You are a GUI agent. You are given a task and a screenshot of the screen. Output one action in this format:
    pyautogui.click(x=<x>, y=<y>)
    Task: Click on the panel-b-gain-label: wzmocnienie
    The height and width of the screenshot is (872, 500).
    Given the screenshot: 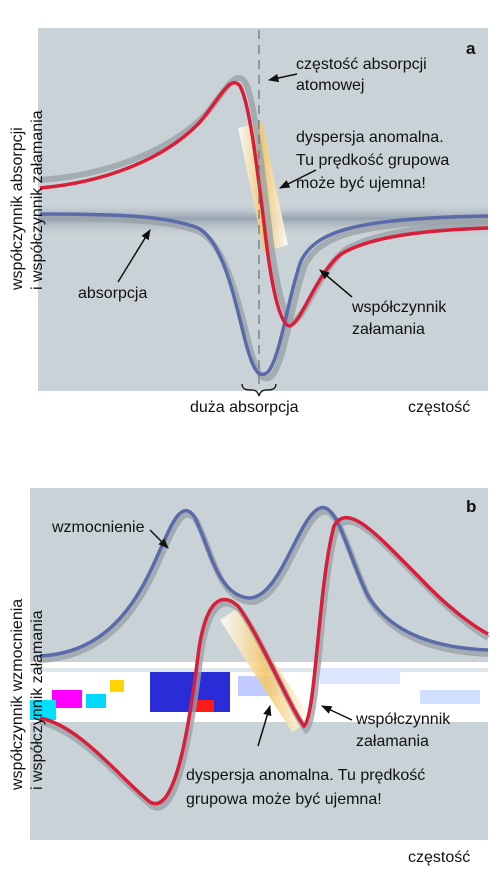 What is the action you would take?
    pyautogui.click(x=98, y=527)
    